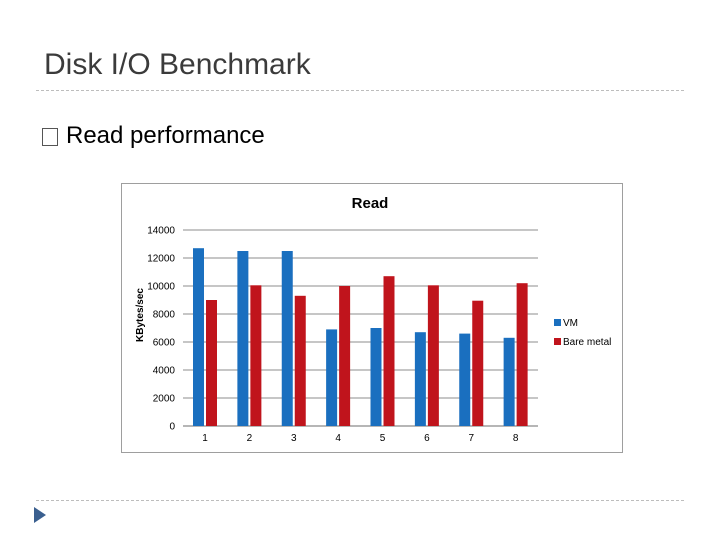 Image resolution: width=720 pixels, height=540 pixels. Describe the element at coordinates (338, 438) in the screenshot. I see `x-tick-label: 4` at that location.